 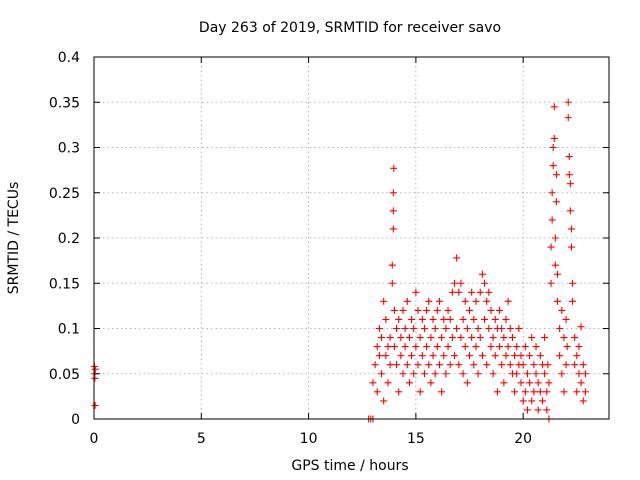 What do you see at coordinates (64, 103) in the screenshot?
I see `y-tick-label: 0.35` at bounding box center [64, 103].